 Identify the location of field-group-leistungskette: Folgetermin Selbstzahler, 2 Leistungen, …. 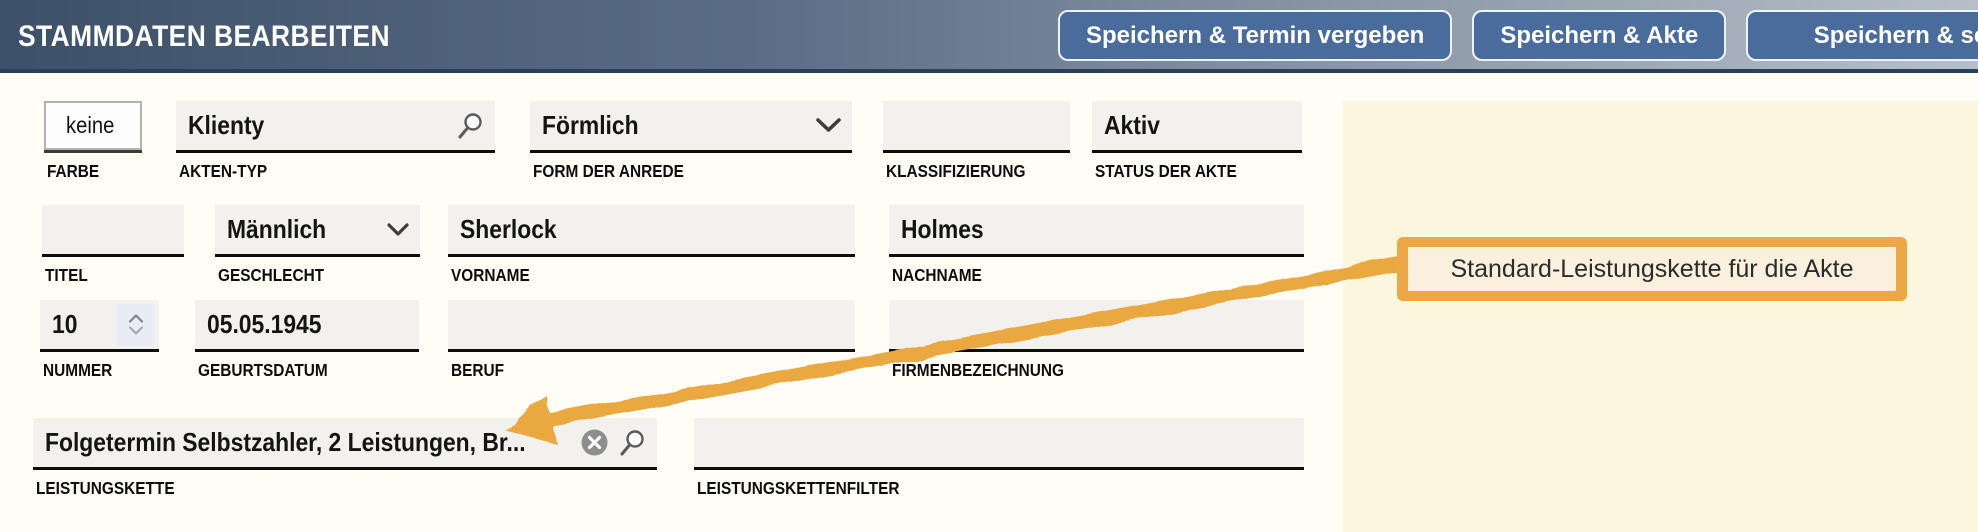
(345, 458).